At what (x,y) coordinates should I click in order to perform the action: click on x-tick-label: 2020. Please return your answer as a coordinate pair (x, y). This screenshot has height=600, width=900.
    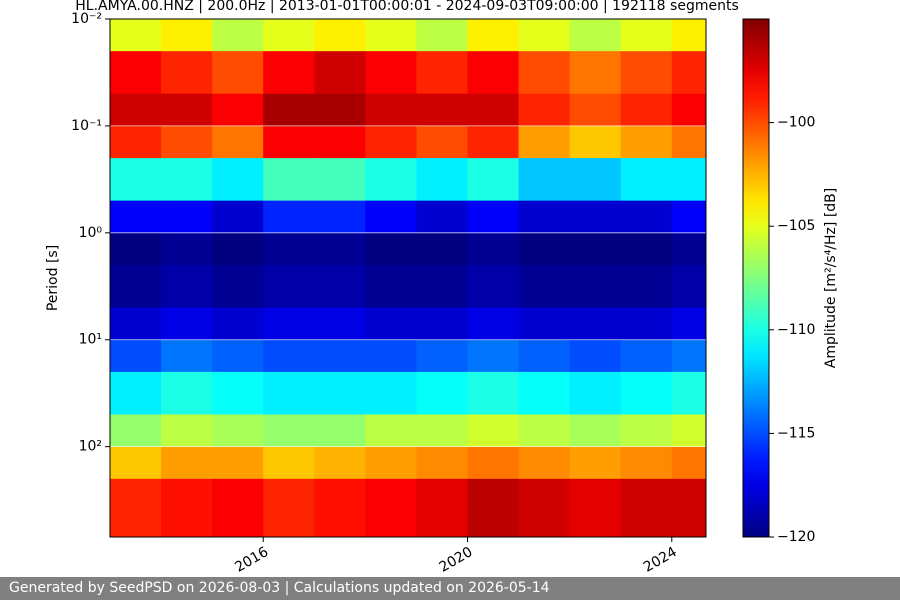
    Looking at the image, I should click on (456, 560).